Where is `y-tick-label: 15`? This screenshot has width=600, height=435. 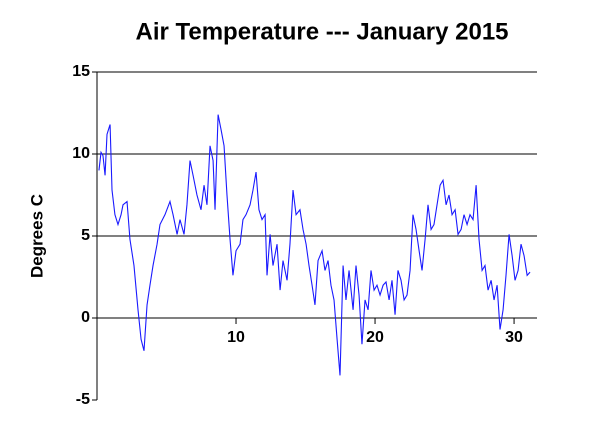
y-tick-label: 15 is located at coordinates (81, 71).